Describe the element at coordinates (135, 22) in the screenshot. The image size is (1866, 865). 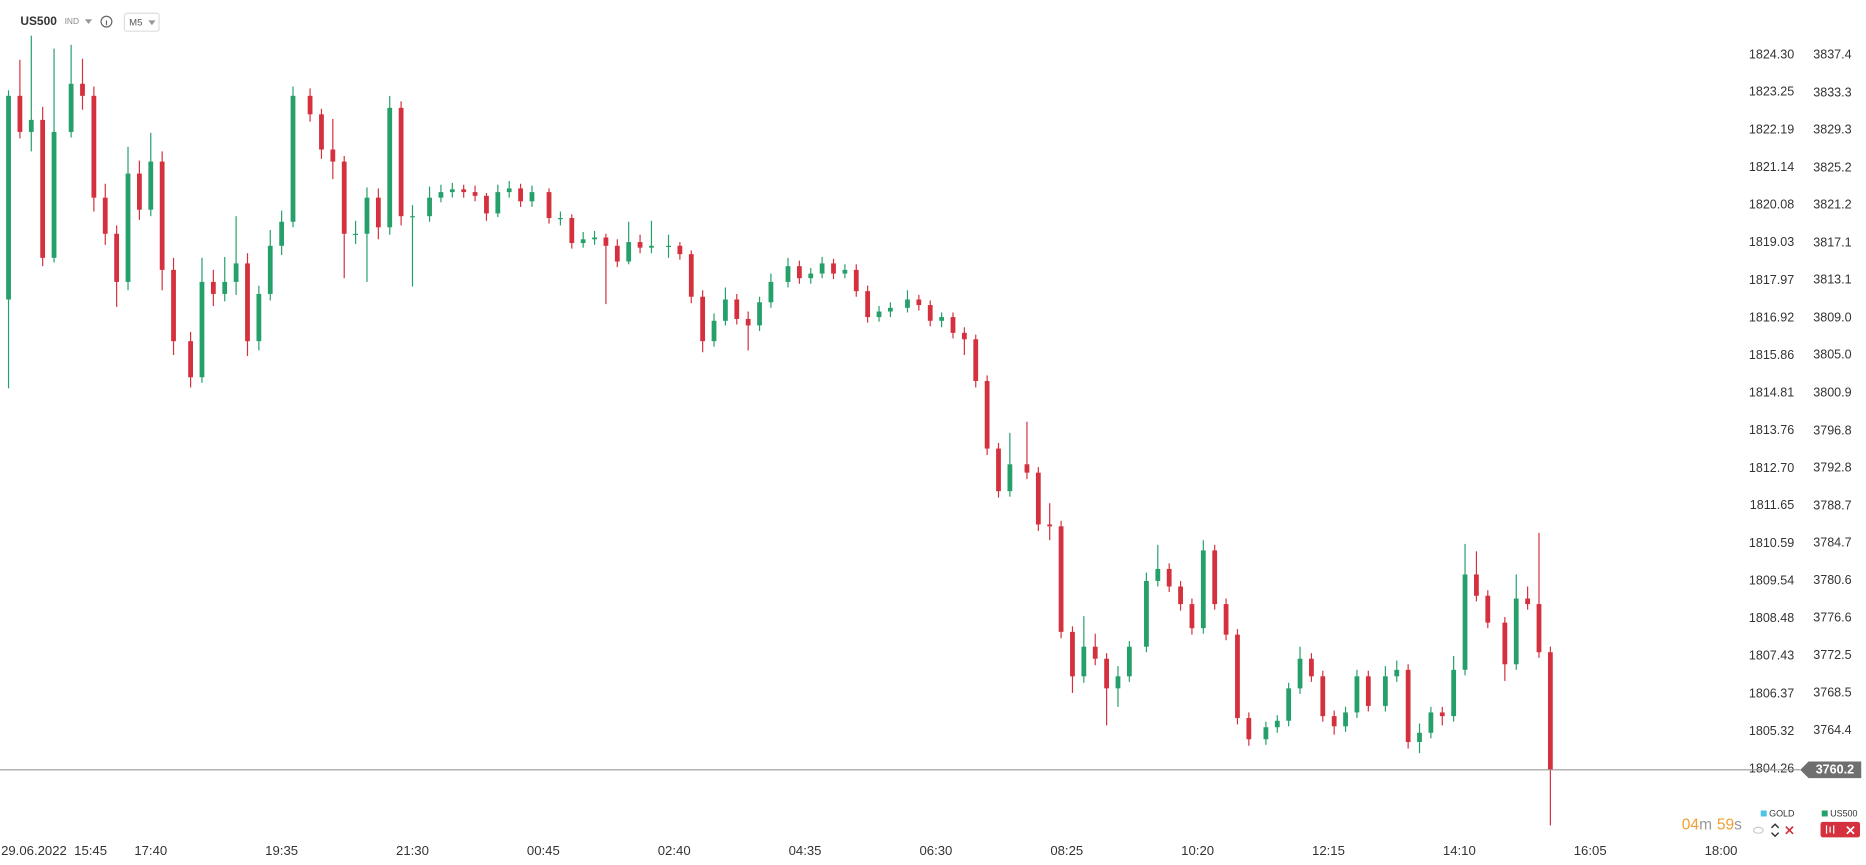
I see `timeframe: M5` at that location.